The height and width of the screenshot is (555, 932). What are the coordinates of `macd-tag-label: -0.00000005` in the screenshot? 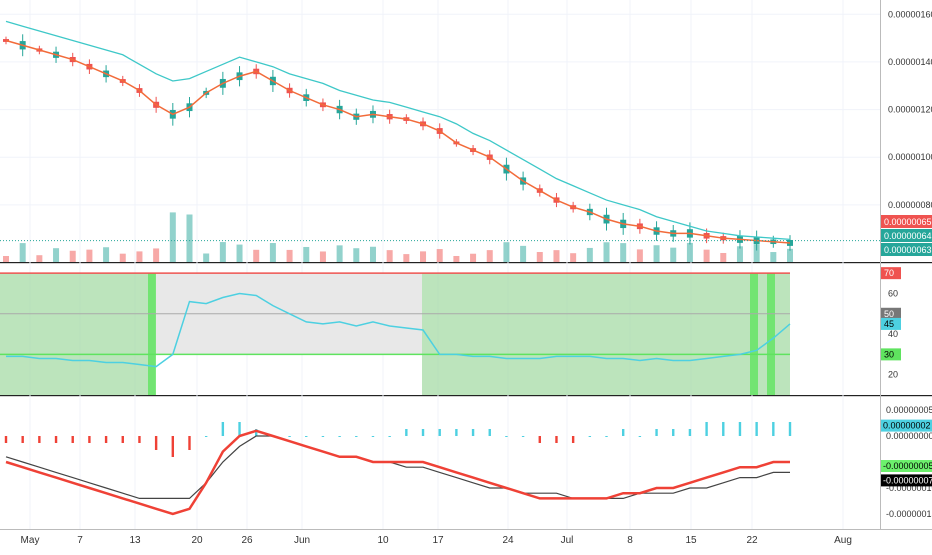 It's located at (907, 466).